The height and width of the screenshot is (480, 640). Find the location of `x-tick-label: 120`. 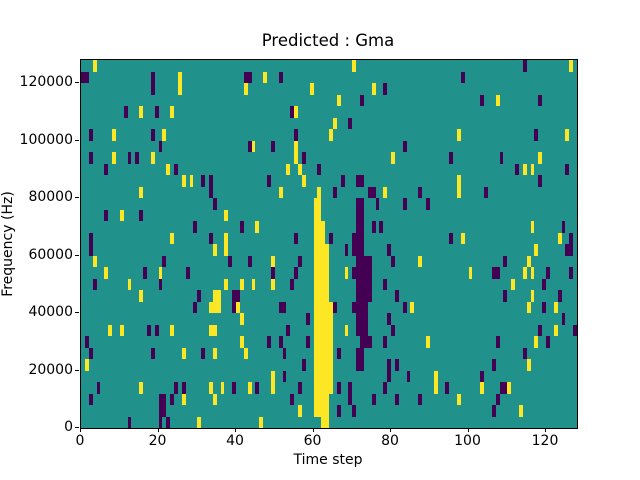

x-tick-label: 120 is located at coordinates (545, 441).